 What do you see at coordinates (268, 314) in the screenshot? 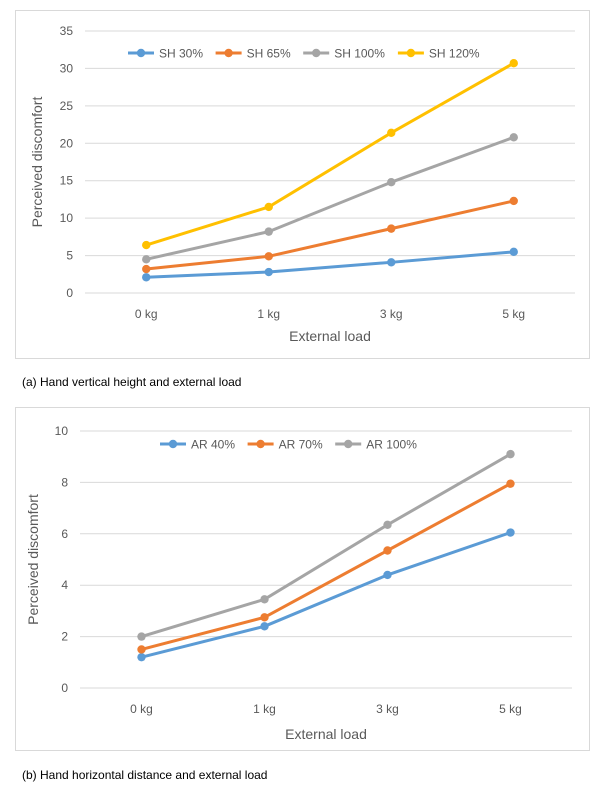
I see `chart-a-xtick-label: 1 kg` at bounding box center [268, 314].